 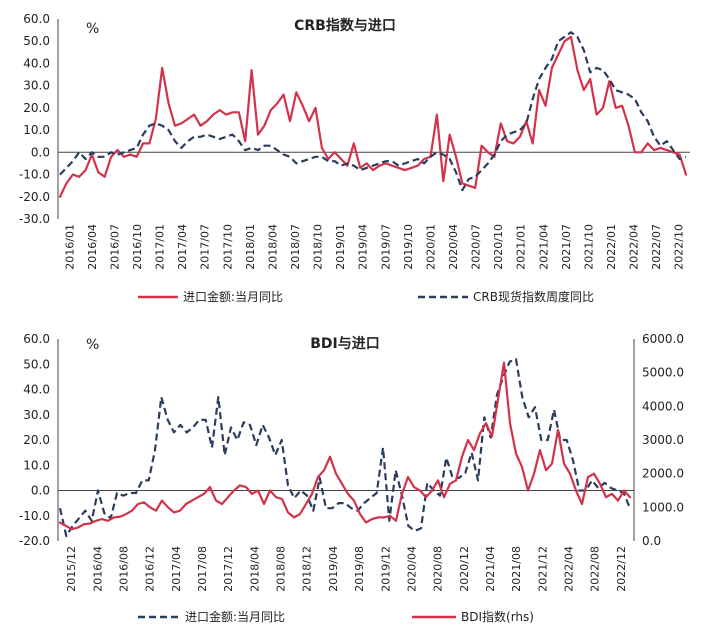 I want to click on x-tick-label: 2020/10, so click(x=498, y=247).